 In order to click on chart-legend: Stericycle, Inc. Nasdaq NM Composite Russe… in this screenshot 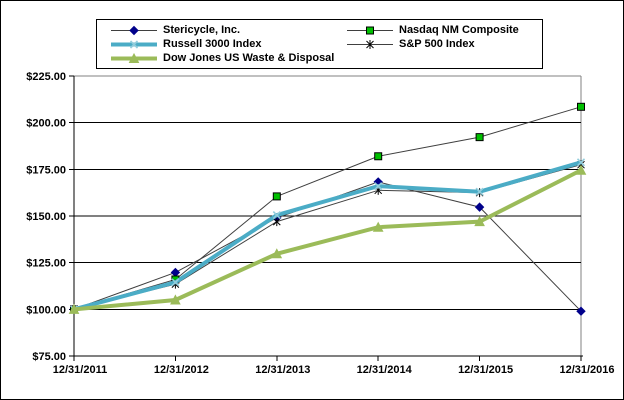, I will do `click(319, 44)`.